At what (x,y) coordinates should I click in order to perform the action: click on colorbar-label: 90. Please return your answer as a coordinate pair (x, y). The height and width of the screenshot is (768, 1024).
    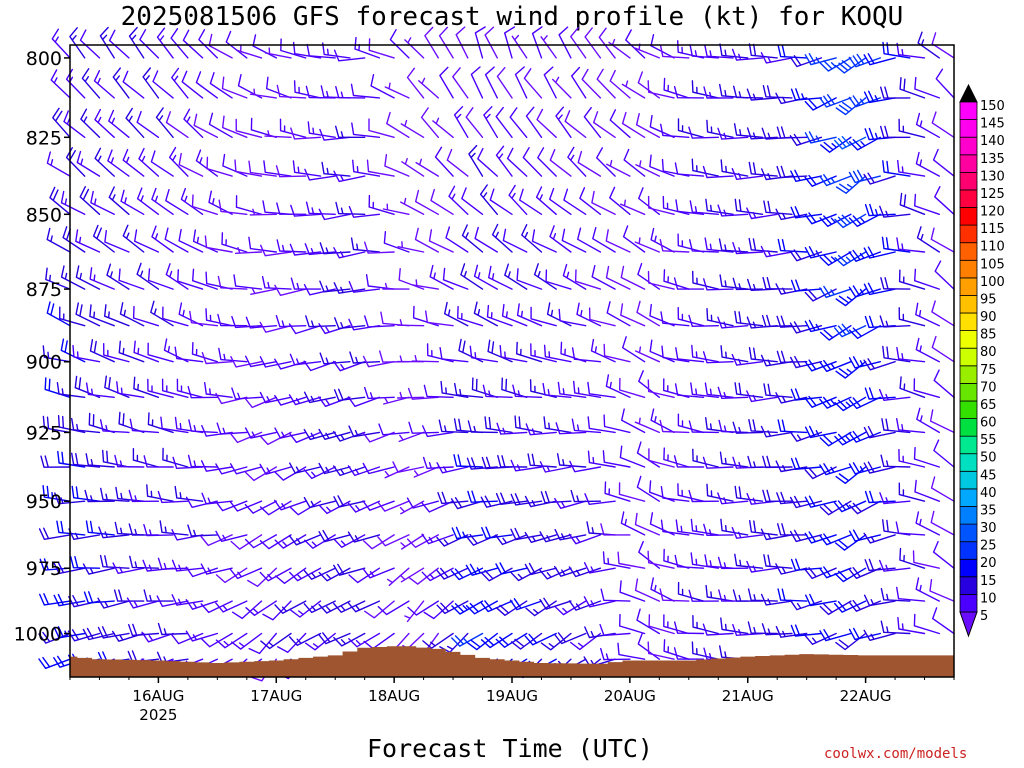
    Looking at the image, I should click on (988, 317).